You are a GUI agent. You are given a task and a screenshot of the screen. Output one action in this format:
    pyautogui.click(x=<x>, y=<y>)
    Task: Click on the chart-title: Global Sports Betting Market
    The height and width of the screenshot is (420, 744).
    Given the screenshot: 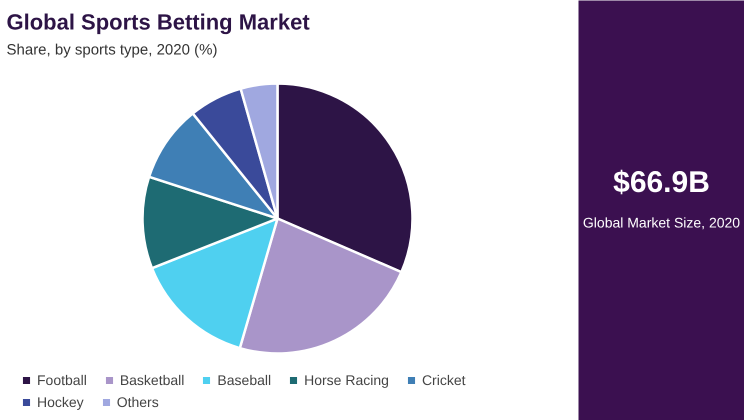 What is the action you would take?
    pyautogui.click(x=158, y=22)
    